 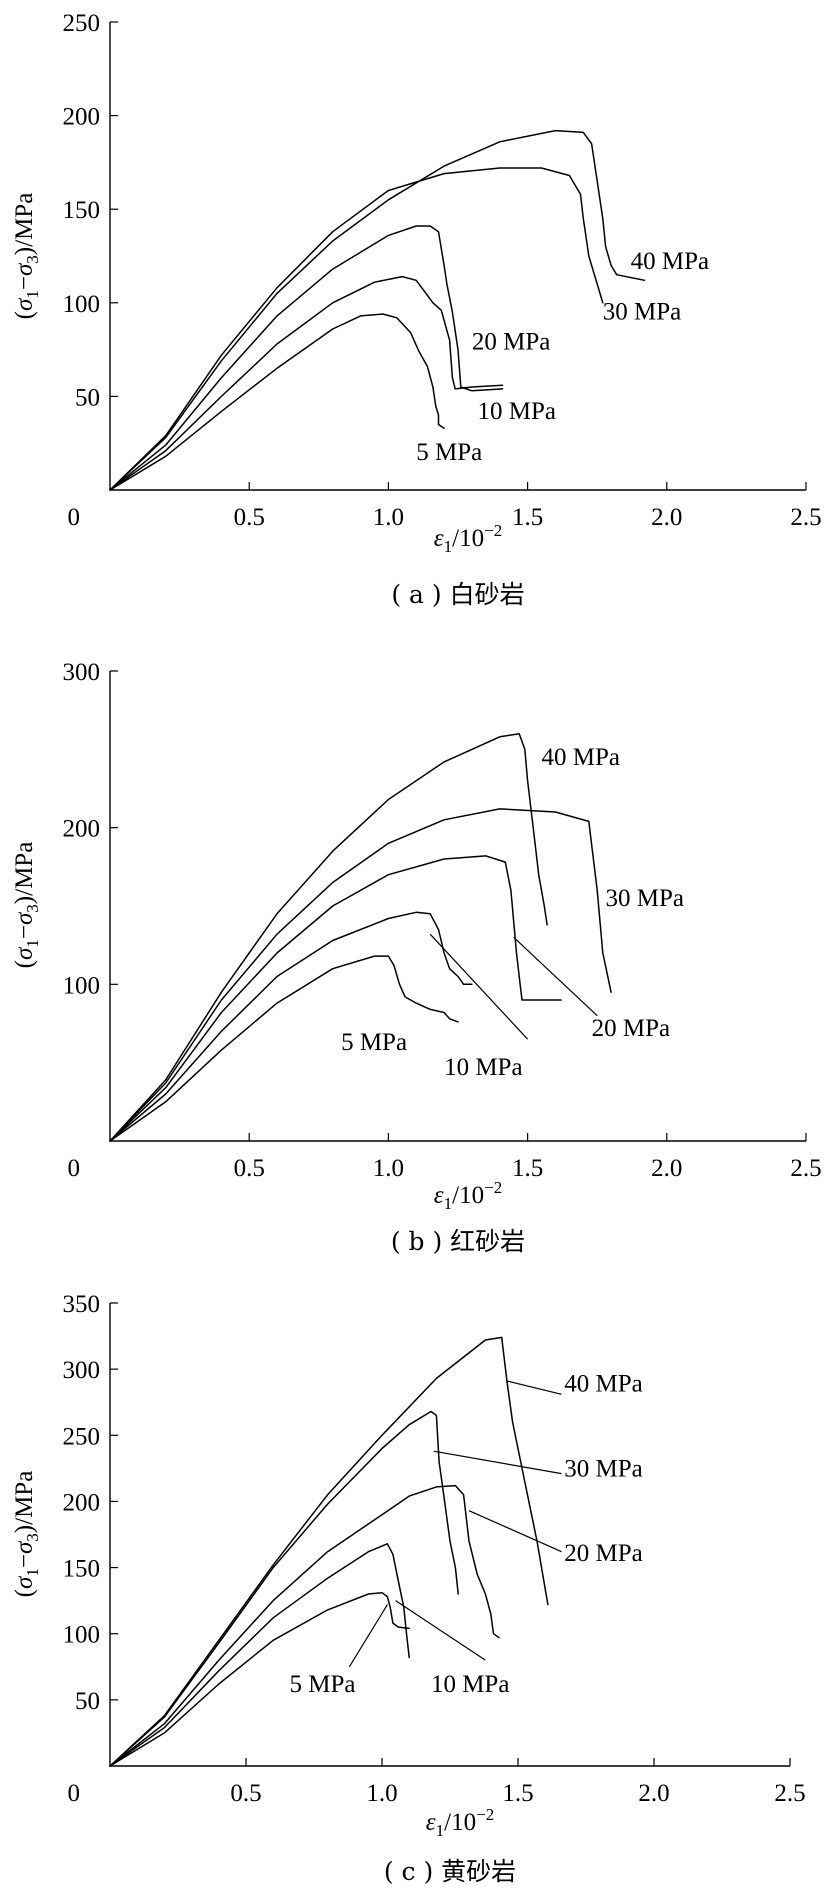 What do you see at coordinates (458, 1241) in the screenshot?
I see `panel-caption: ( b ) 红砂岩` at bounding box center [458, 1241].